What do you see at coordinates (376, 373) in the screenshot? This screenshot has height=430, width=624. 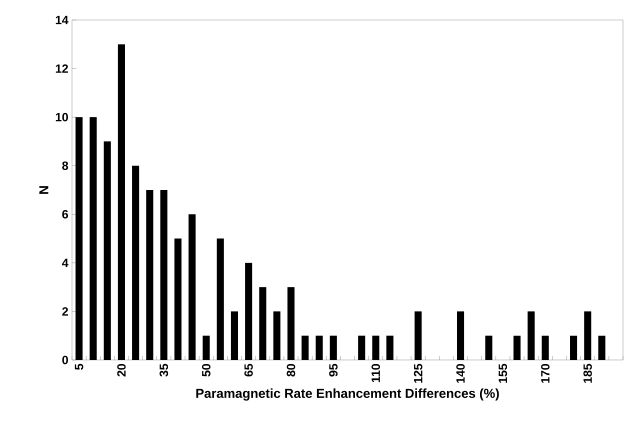 I see `x-tick-label: 110` at bounding box center [376, 373].